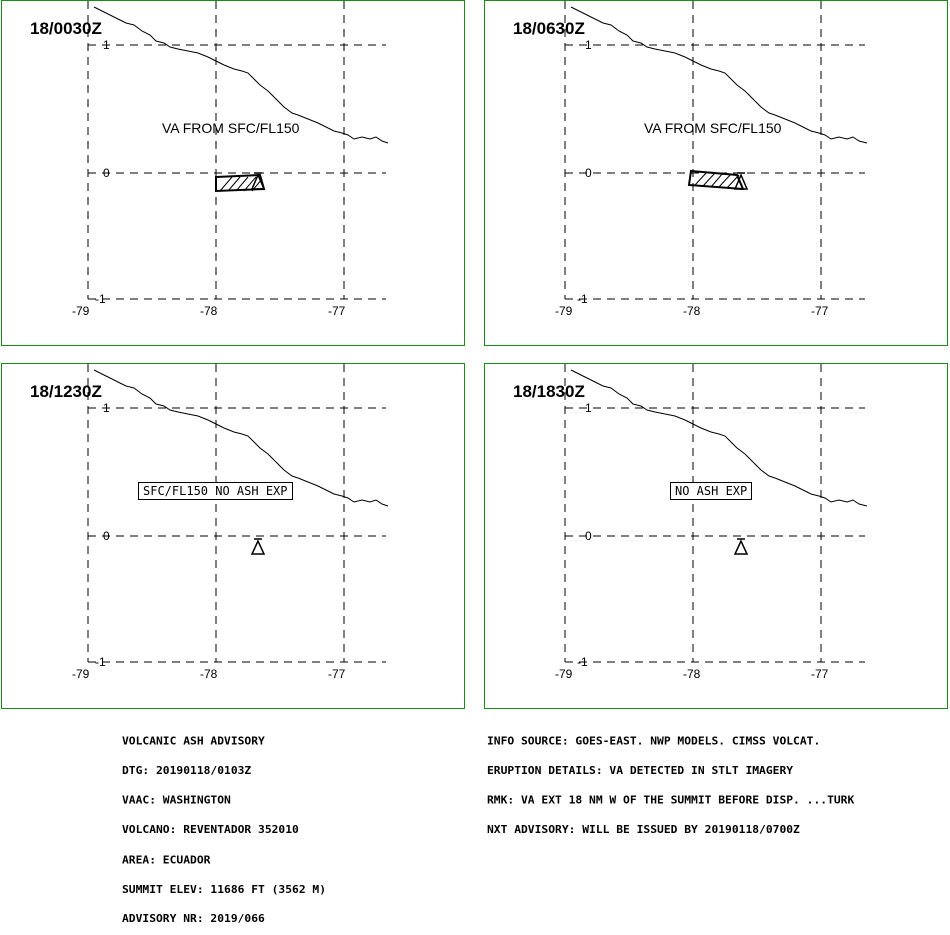 The height and width of the screenshot is (935, 950). I want to click on no-ash-label: NO ASH EXP, so click(711, 491).